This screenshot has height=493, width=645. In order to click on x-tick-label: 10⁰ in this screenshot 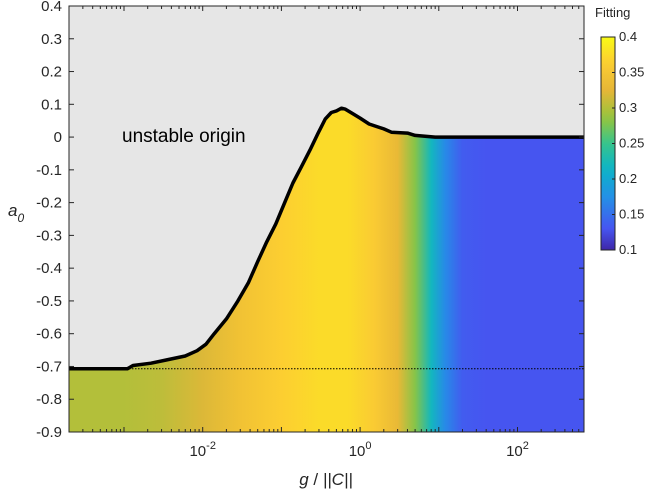, I will do `click(360, 450)`.